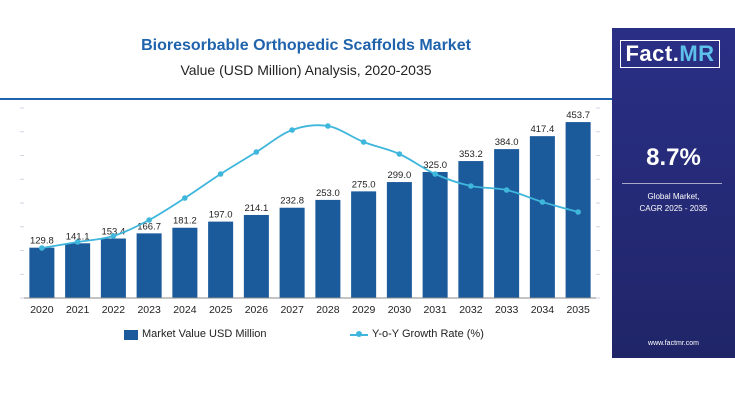 The height and width of the screenshot is (400, 735). I want to click on cagr-label: Global Market, CAGR 2025 - 2035, so click(673, 203).